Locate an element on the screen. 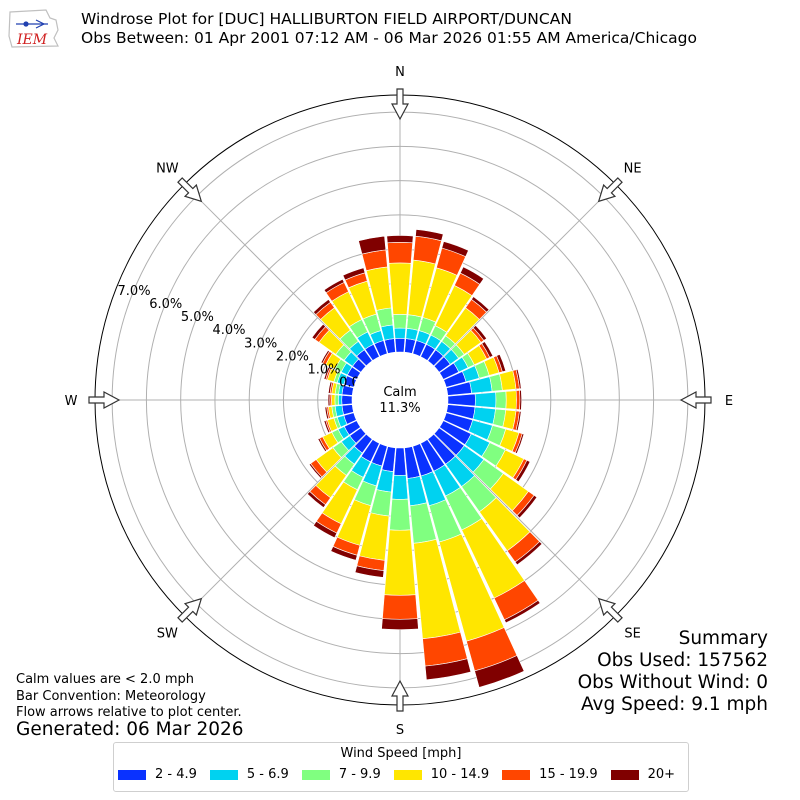 The height and width of the screenshot is (800, 800). legend-label: 15 - 19.9 is located at coordinates (568, 774).